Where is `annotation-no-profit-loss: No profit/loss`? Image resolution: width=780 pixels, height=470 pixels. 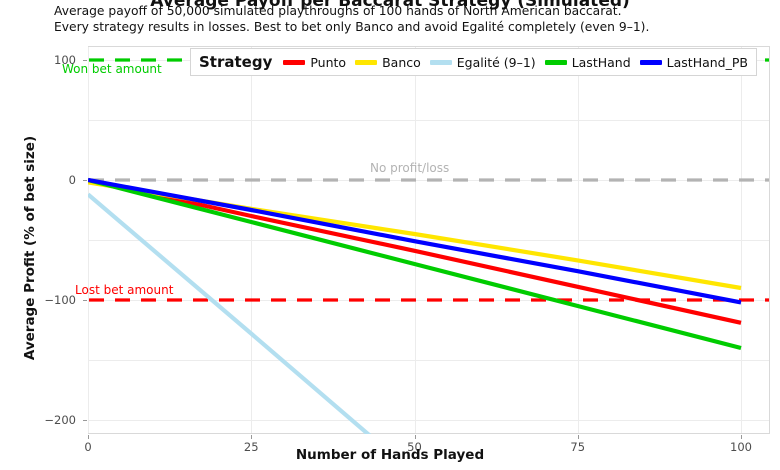 annotation-no-profit-loss: No profit/loss is located at coordinates (410, 168).